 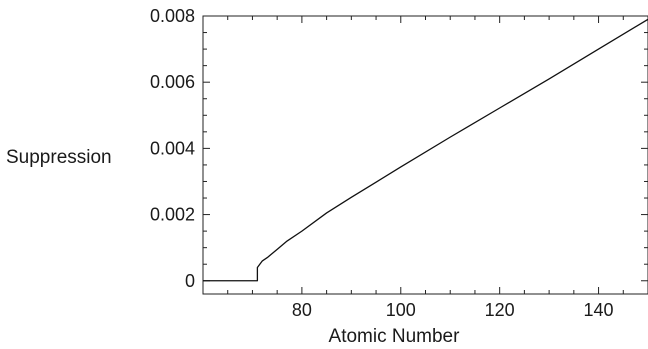 I want to click on x-tick-label: 140, so click(x=599, y=310).